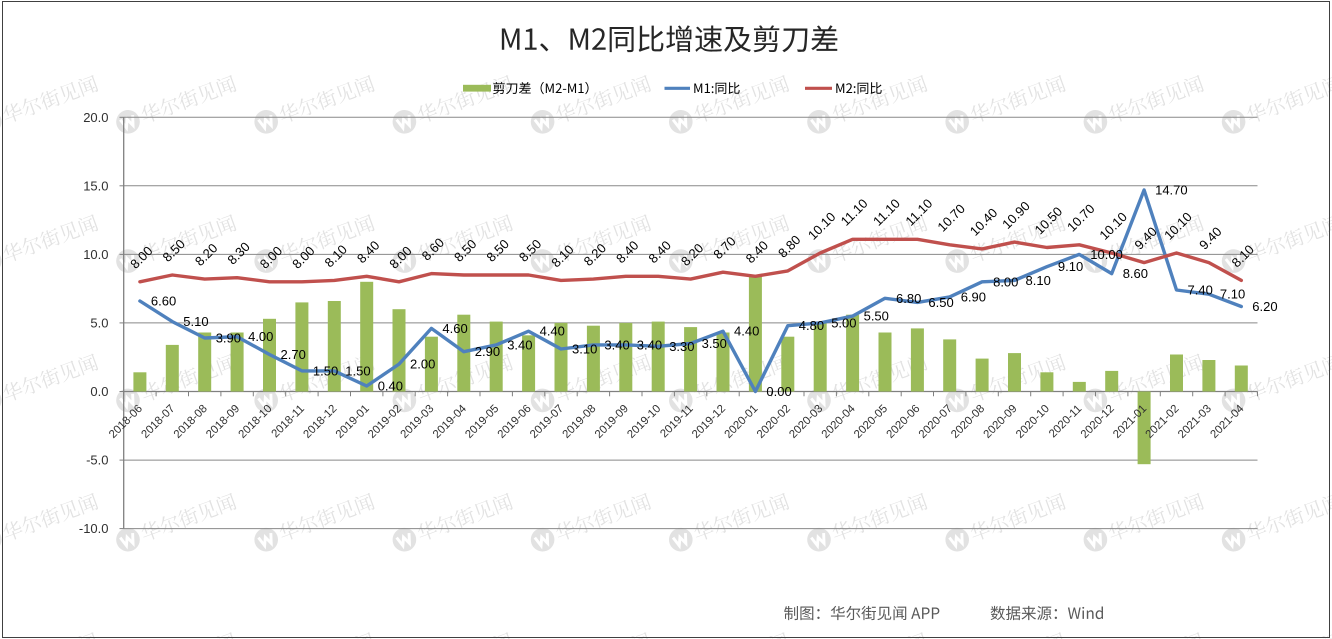 The width and height of the screenshot is (1332, 639). Describe the element at coordinates (778, 391) in the screenshot. I see `svg-text: 0.00` at that location.